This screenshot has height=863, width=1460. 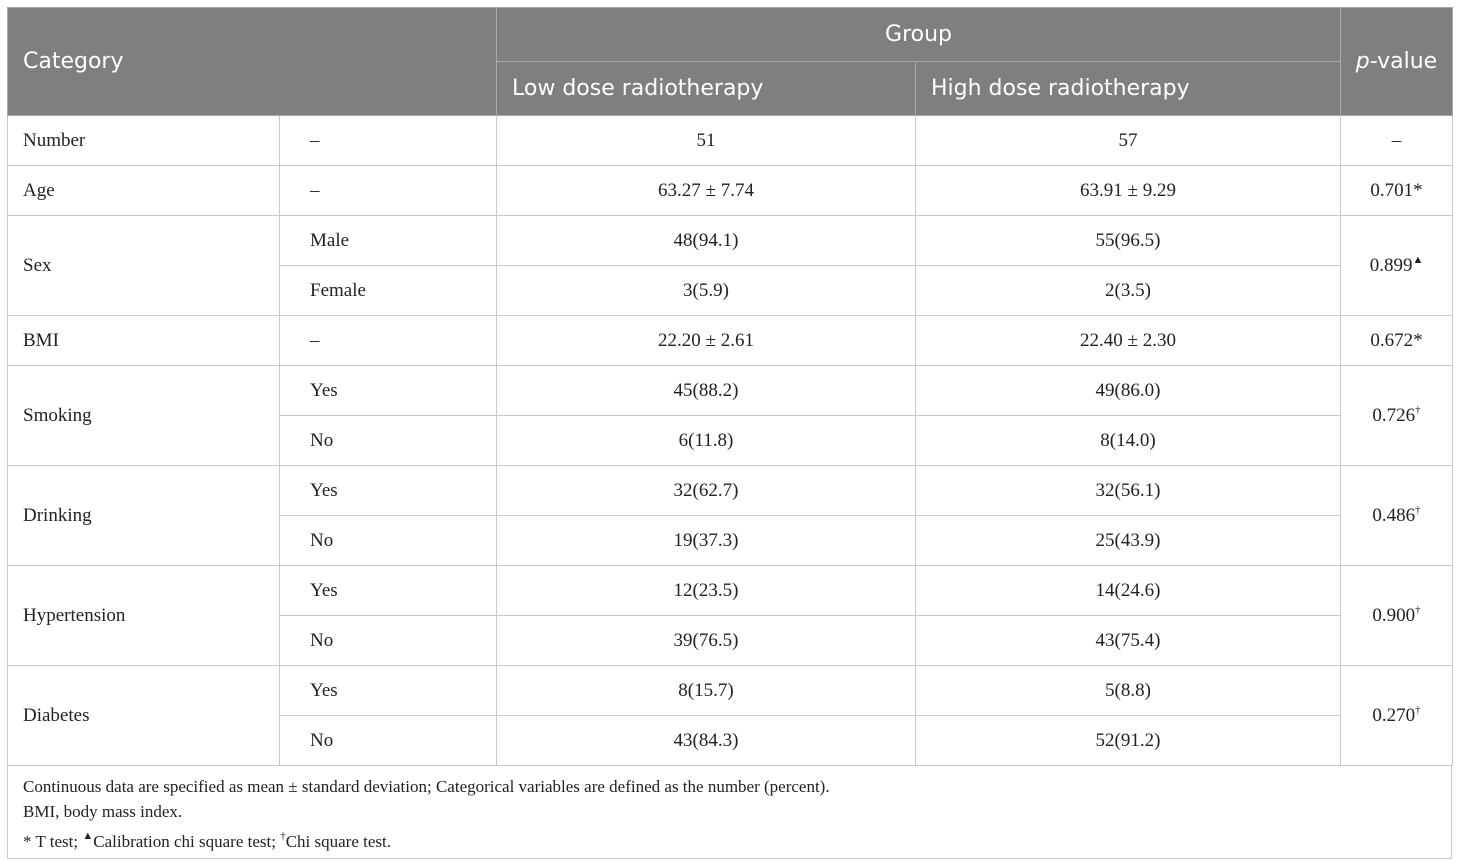 I want to click on high-dose-cell: 14(24.6), so click(x=1128, y=590).